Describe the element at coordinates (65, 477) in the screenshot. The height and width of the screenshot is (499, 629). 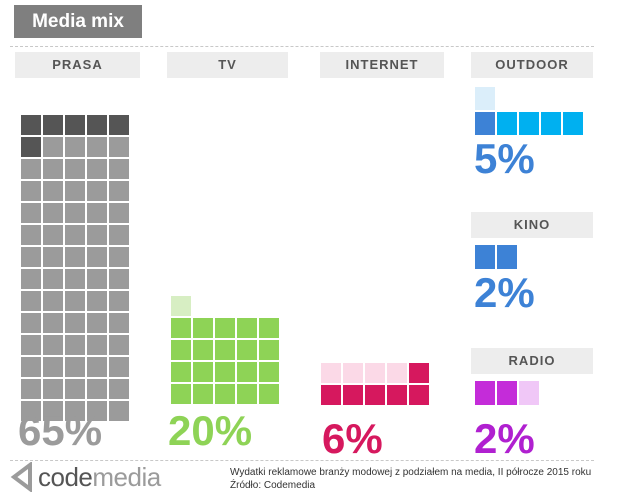
I see `logo-text-code: code` at that location.